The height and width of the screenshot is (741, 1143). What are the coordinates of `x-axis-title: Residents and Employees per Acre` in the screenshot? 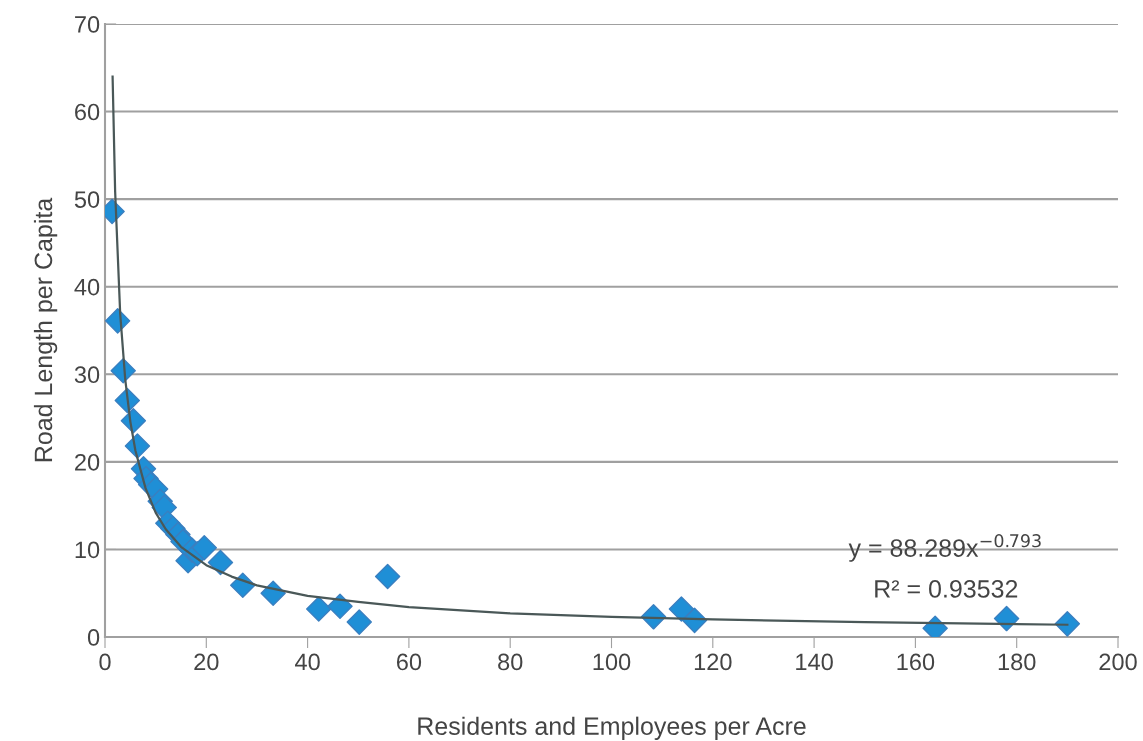 It's located at (612, 728).